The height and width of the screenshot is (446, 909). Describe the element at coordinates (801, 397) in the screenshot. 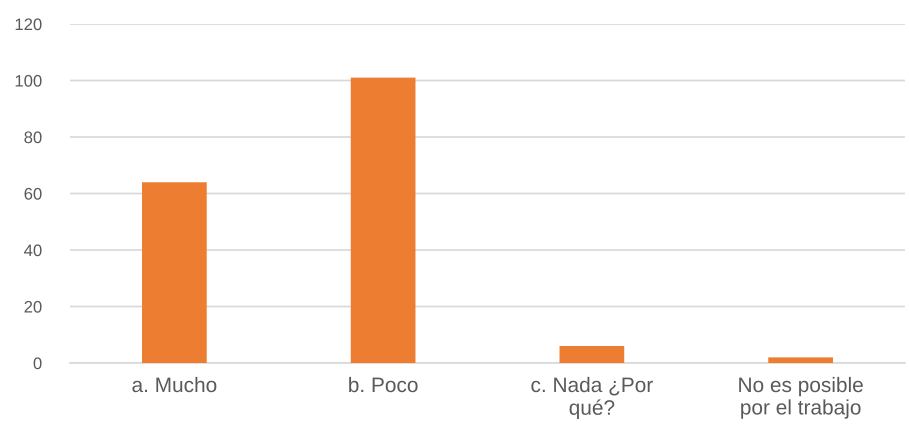

I see `x-tick-label: No es posible por el trabajo` at that location.